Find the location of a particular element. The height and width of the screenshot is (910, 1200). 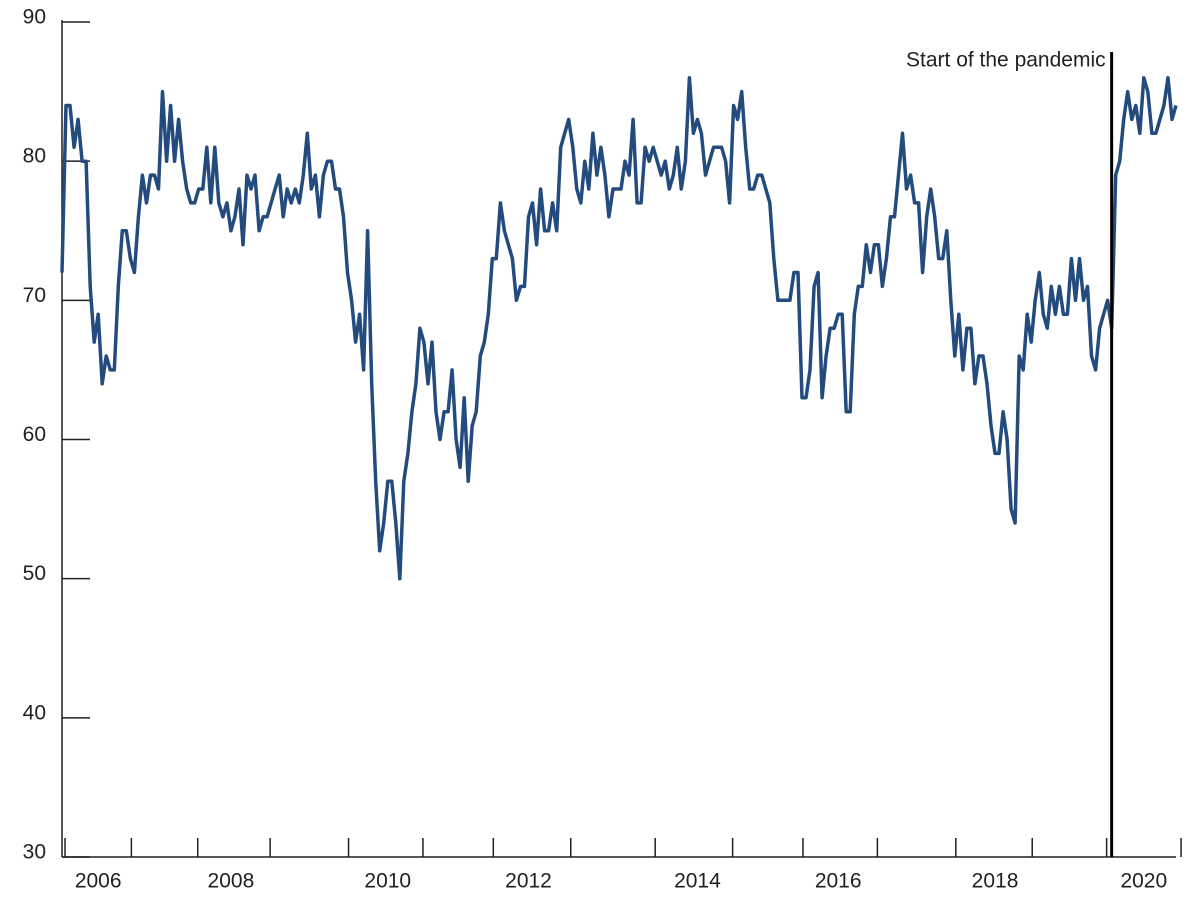

y-tick-label: 30 is located at coordinates (34, 852).